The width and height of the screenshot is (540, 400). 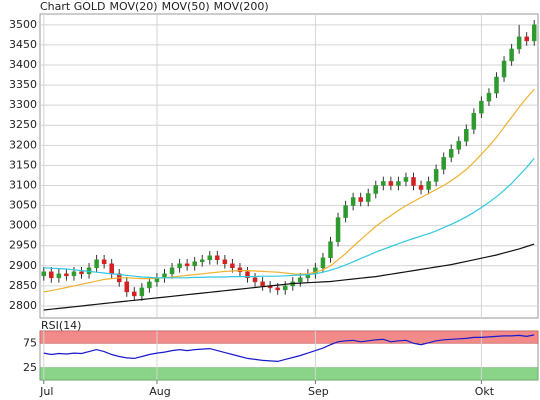 What do you see at coordinates (289, 374) in the screenshot?
I see `oversold-band` at bounding box center [289, 374].